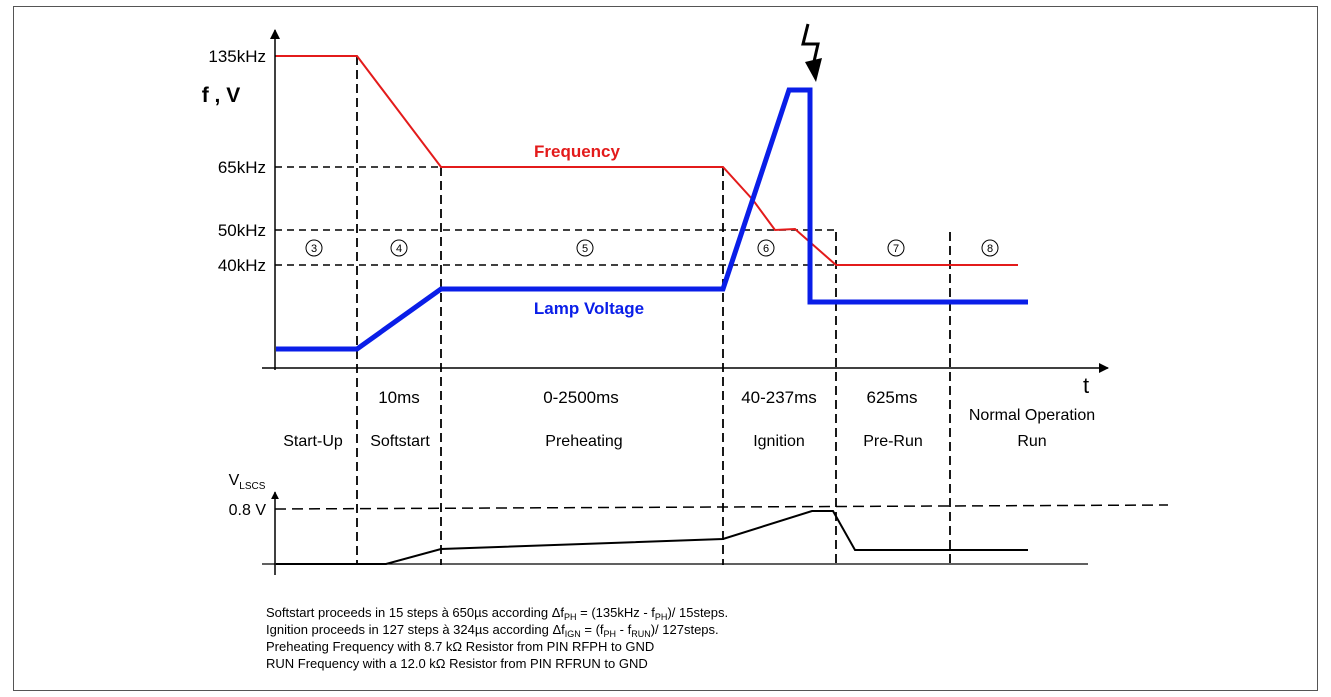 The image size is (1331, 697). What do you see at coordinates (313, 441) in the screenshot?
I see `phase-name-startup: Start-Up` at bounding box center [313, 441].